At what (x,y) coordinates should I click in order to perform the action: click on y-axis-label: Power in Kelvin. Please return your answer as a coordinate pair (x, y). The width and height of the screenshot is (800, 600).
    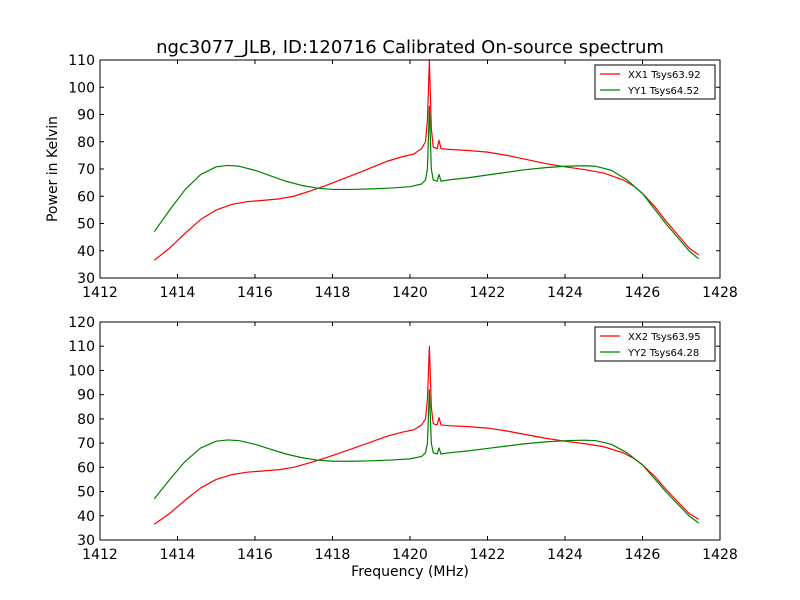
    Looking at the image, I should click on (53, 169).